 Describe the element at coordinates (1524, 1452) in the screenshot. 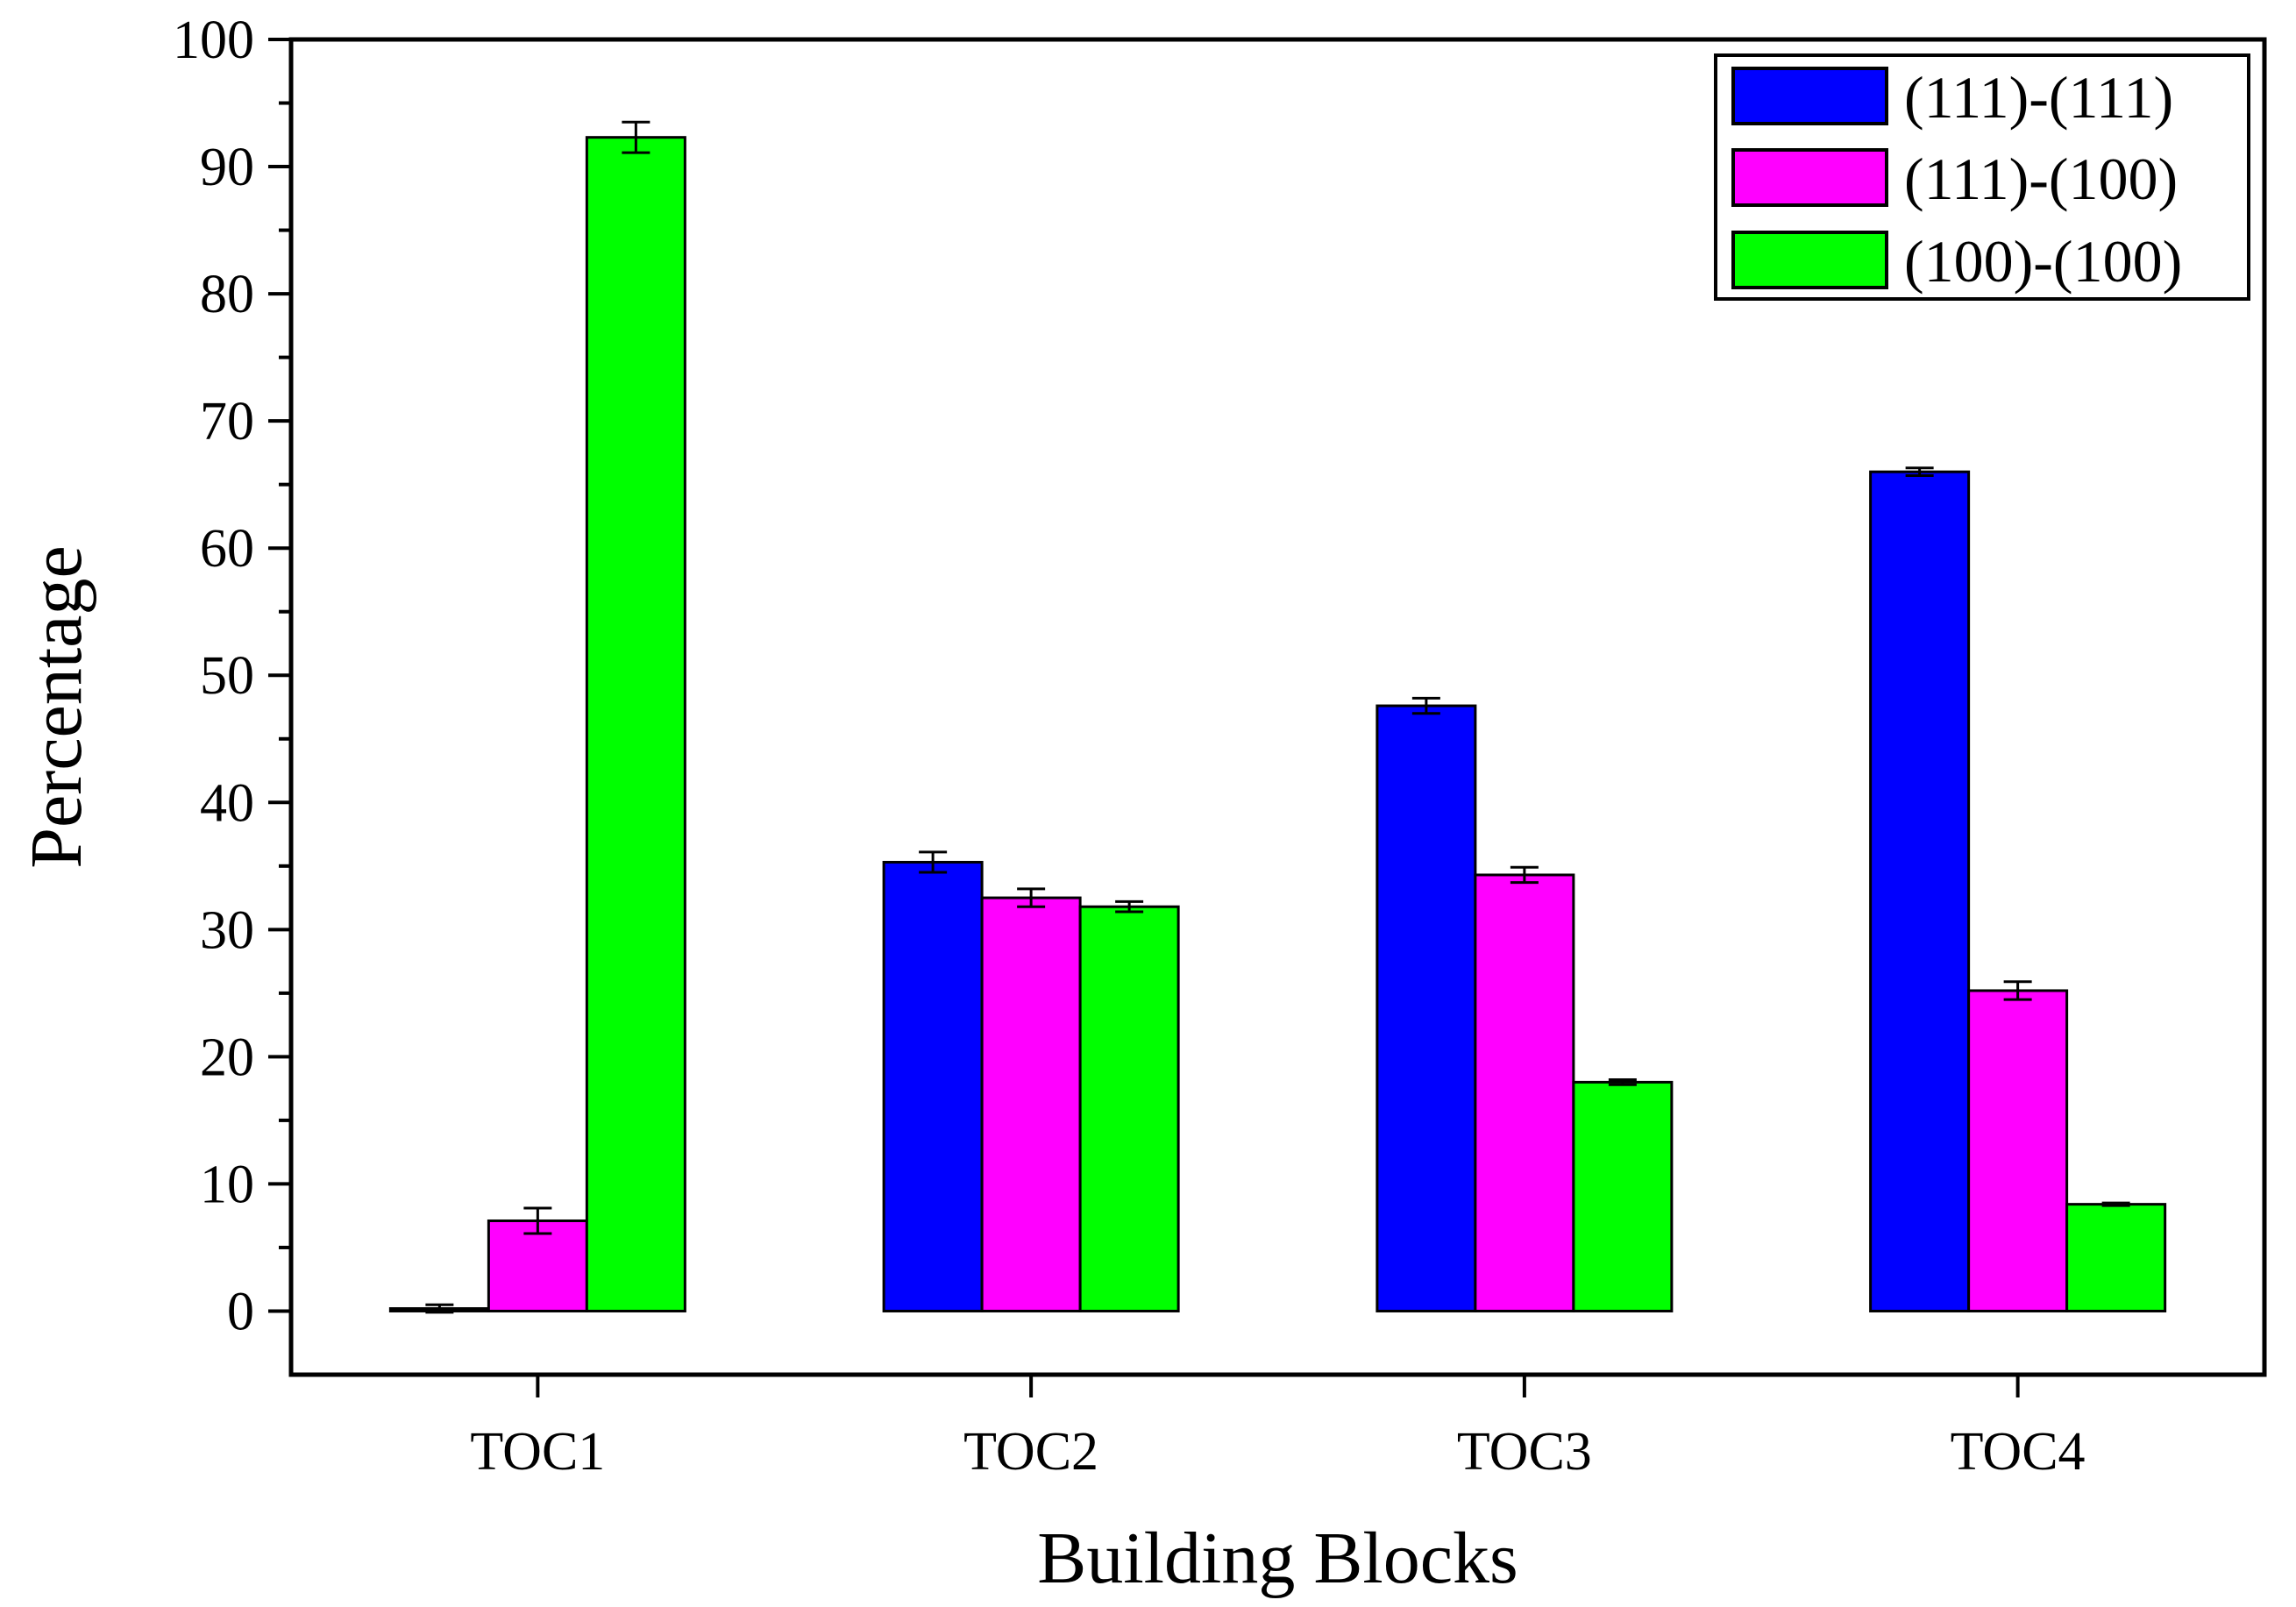

I see `x-tick-label: TOC3` at that location.